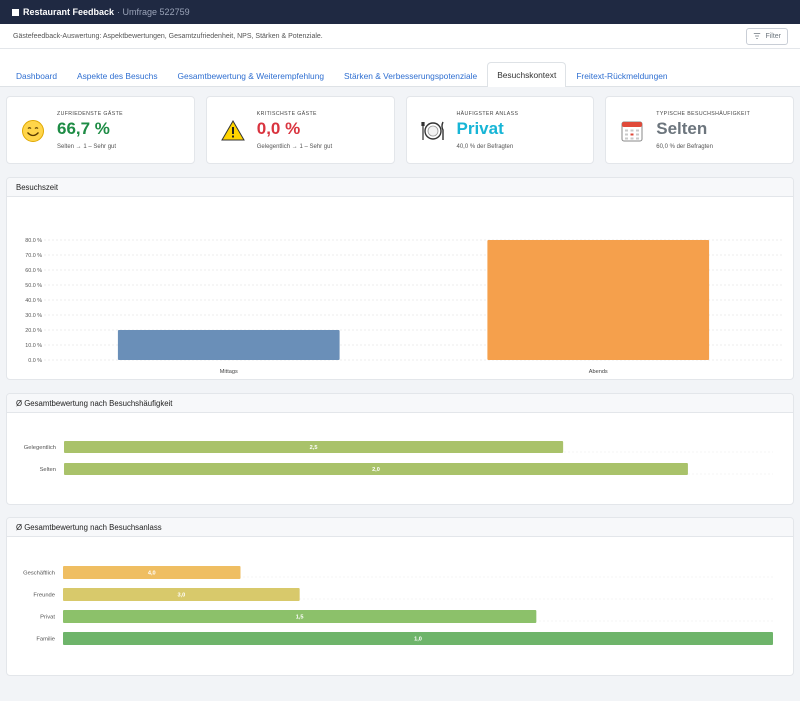 The width and height of the screenshot is (800, 701). What do you see at coordinates (33, 241) in the screenshot?
I see `y-tick-label: 80.0 %` at bounding box center [33, 241].